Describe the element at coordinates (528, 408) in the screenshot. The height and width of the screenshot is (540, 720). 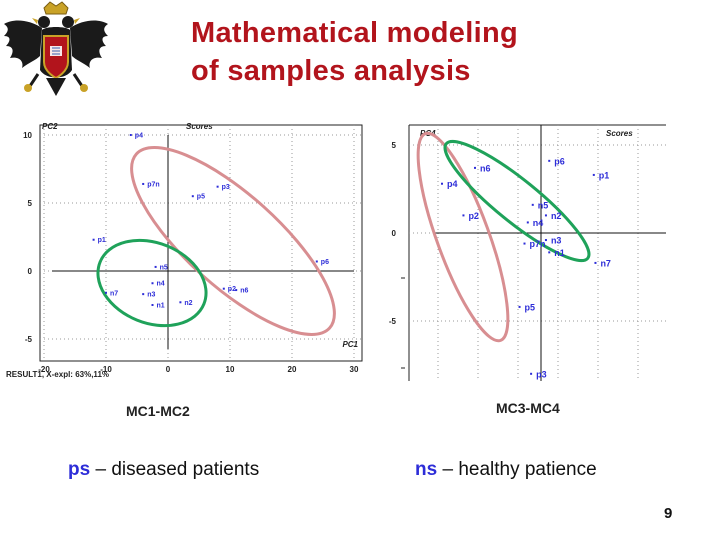
I see `caption-mc3-mc4: MC3-MC4` at that location.